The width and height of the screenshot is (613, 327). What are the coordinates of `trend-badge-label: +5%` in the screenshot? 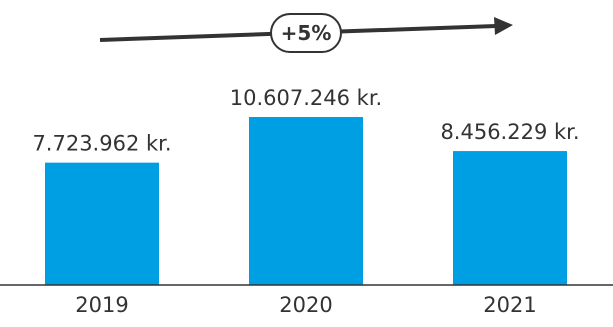 It's located at (306, 33).